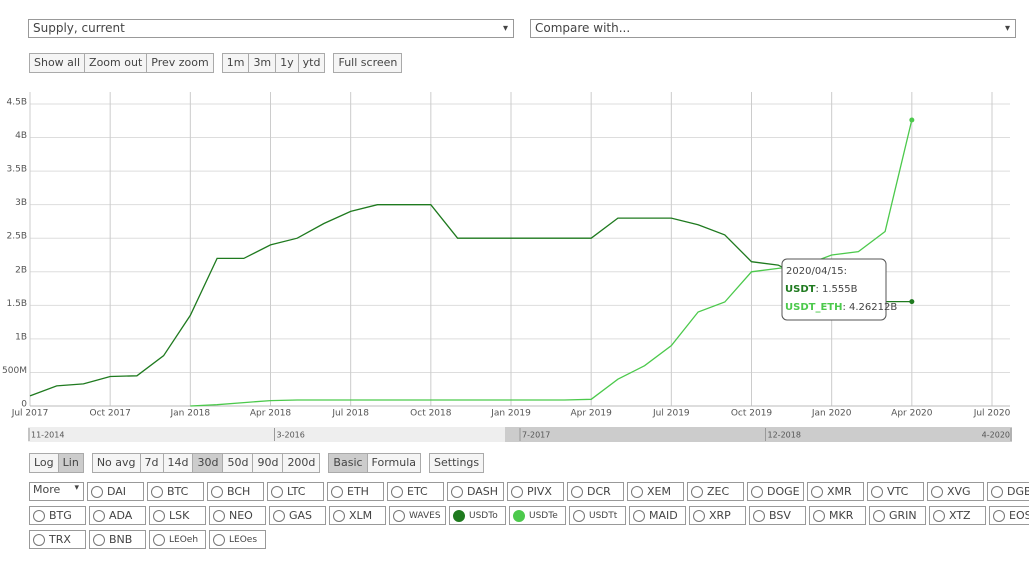 This screenshot has width=1029, height=567. What do you see at coordinates (178, 463) in the screenshot?
I see `button: 14d` at bounding box center [178, 463].